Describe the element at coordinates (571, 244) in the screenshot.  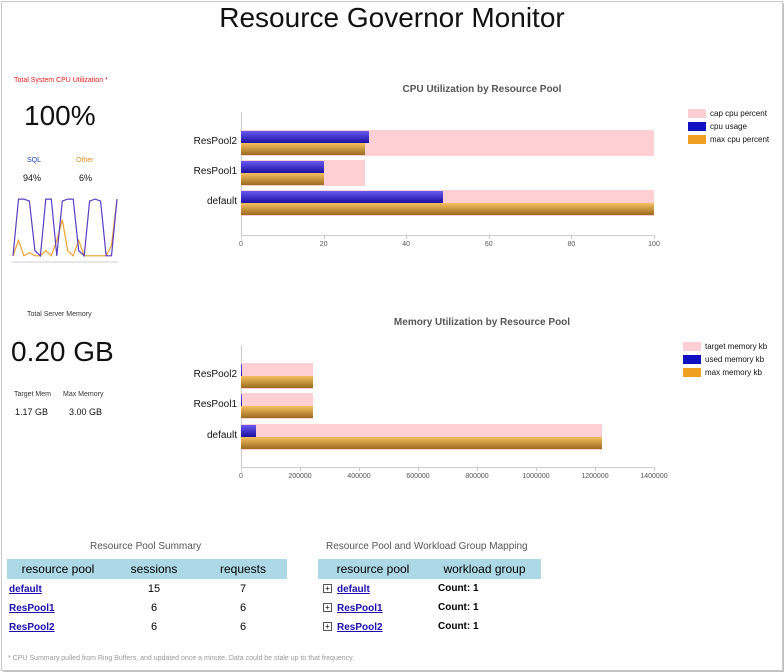
I see `x-tick-label: 80` at that location.